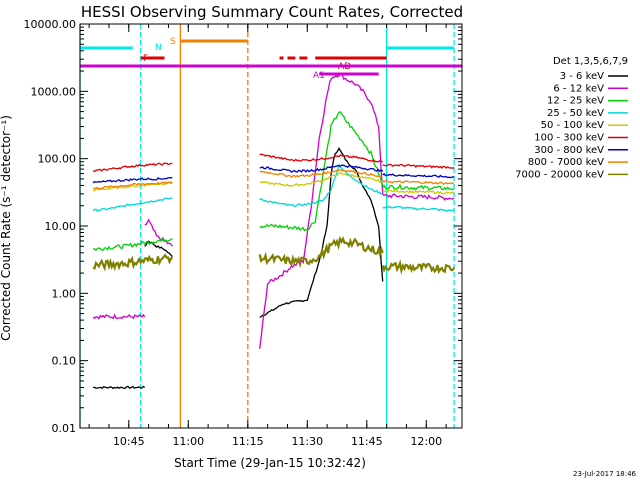 The width and height of the screenshot is (640, 480). What do you see at coordinates (61, 226) in the screenshot?
I see `y-tick-label-3: 10.00` at bounding box center [61, 226].